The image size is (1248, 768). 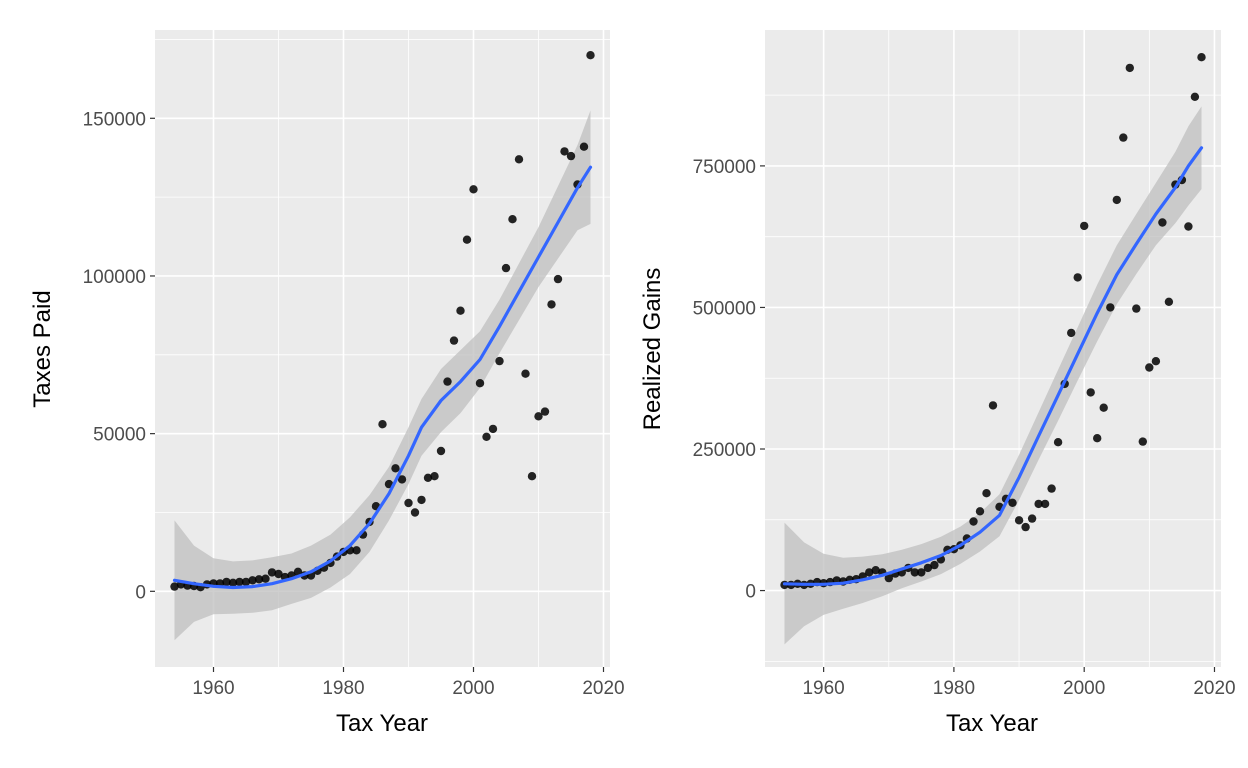 What do you see at coordinates (652, 349) in the screenshot?
I see `y-axis-title: Realized Gains` at bounding box center [652, 349].